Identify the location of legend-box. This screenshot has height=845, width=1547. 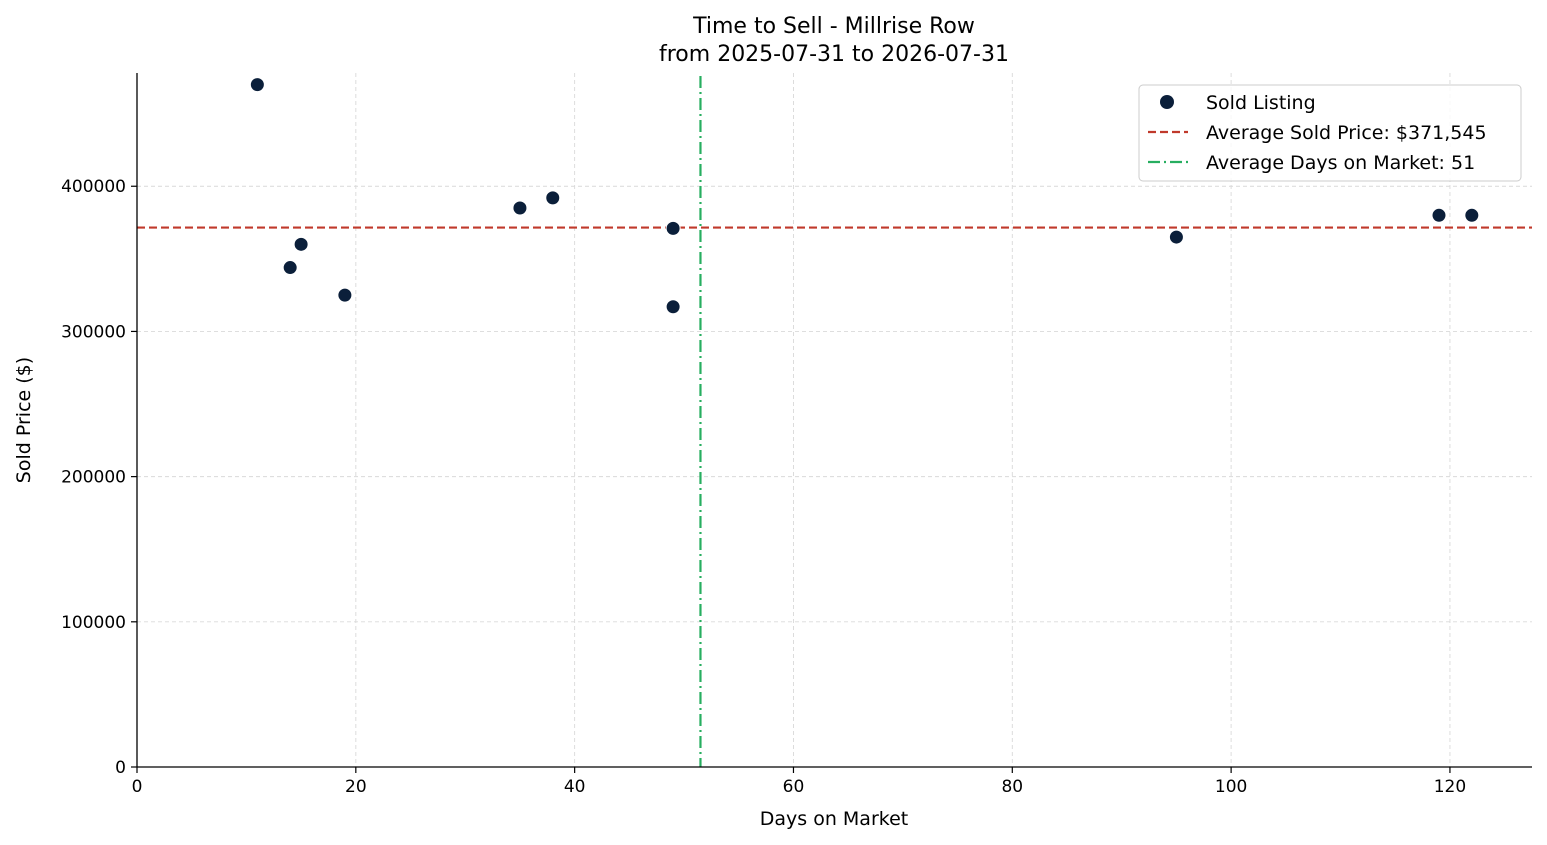
(1330, 133).